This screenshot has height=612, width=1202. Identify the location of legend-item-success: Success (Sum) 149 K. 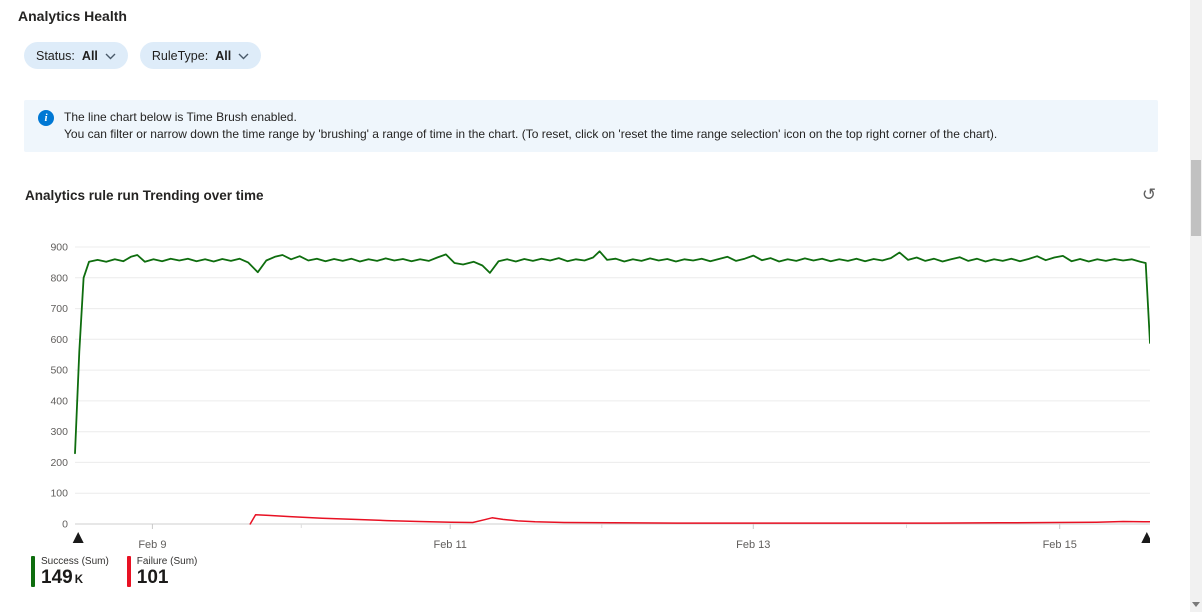
(70, 573).